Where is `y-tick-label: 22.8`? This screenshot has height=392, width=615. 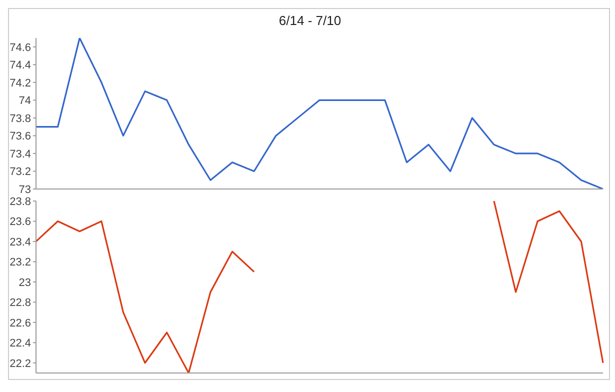
y-tick-label: 22.8 is located at coordinates (20, 303).